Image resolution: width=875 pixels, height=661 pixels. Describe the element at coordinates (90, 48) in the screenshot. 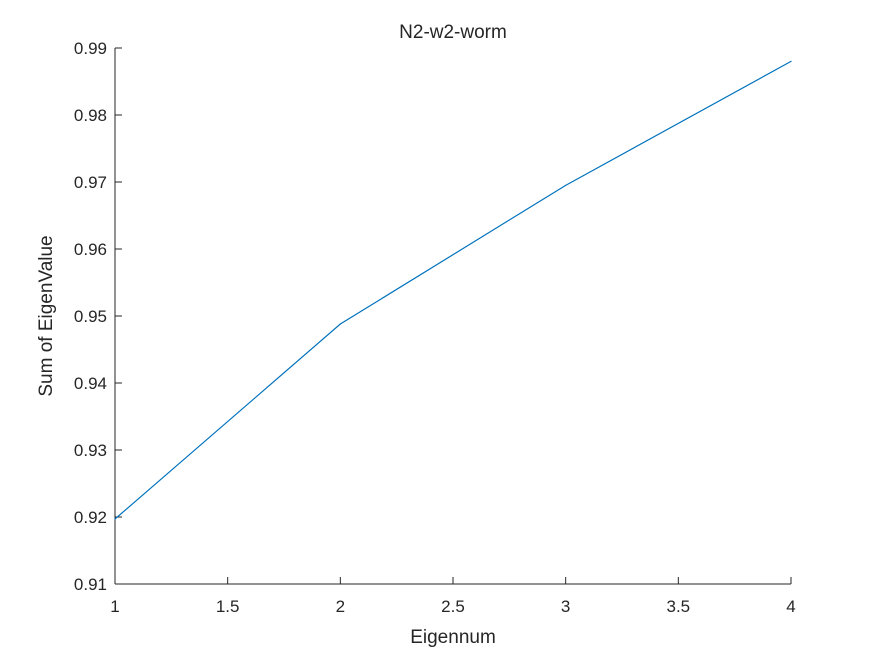

I see `y-tick-label: 0.99` at that location.